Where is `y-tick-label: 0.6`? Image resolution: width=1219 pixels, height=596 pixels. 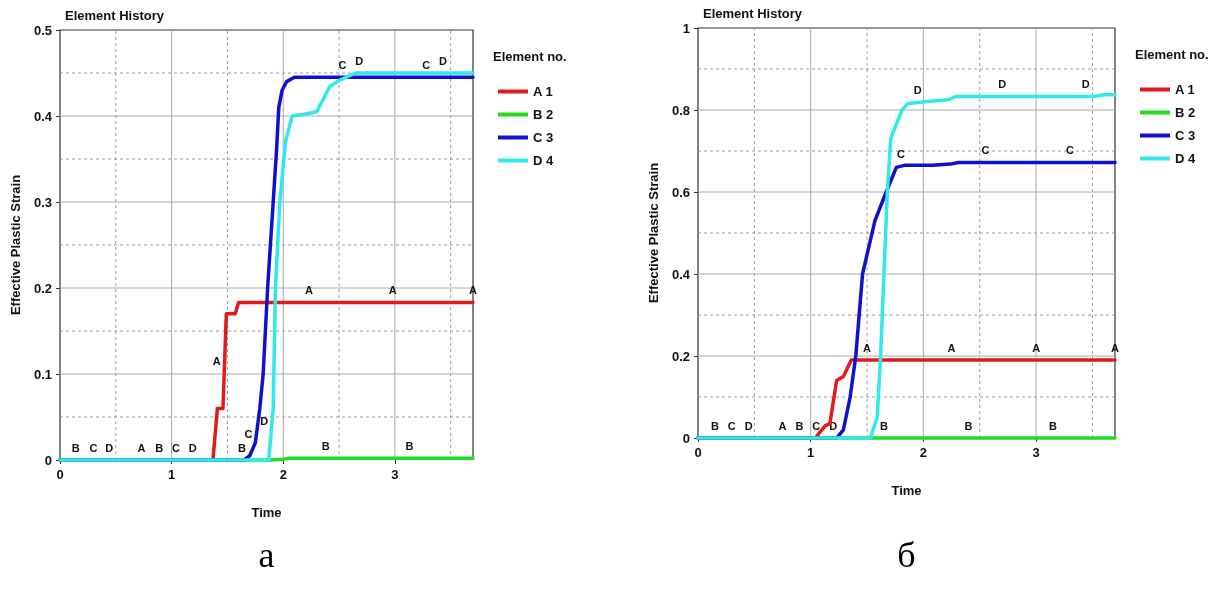 y-tick-label: 0.6 is located at coordinates (680, 192).